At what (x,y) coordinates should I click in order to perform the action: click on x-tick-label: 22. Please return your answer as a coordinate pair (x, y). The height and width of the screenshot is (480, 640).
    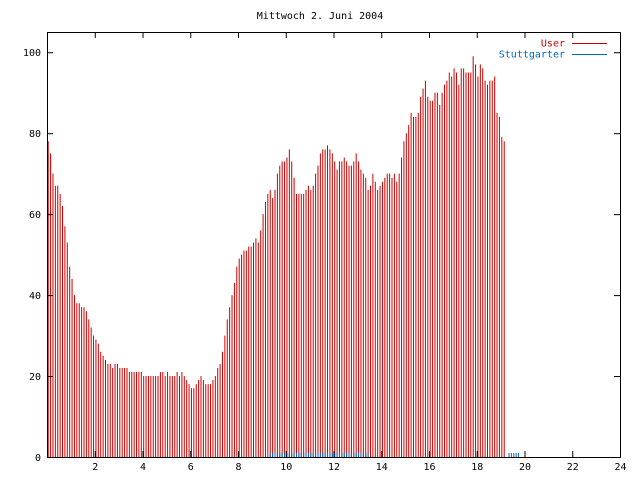
    Looking at the image, I should click on (573, 467).